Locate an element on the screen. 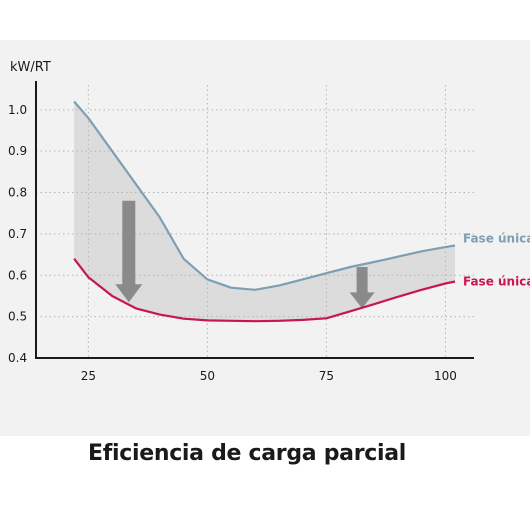 This screenshot has width=530, height=506. y-tick-label: 0.5 is located at coordinates (17, 317).